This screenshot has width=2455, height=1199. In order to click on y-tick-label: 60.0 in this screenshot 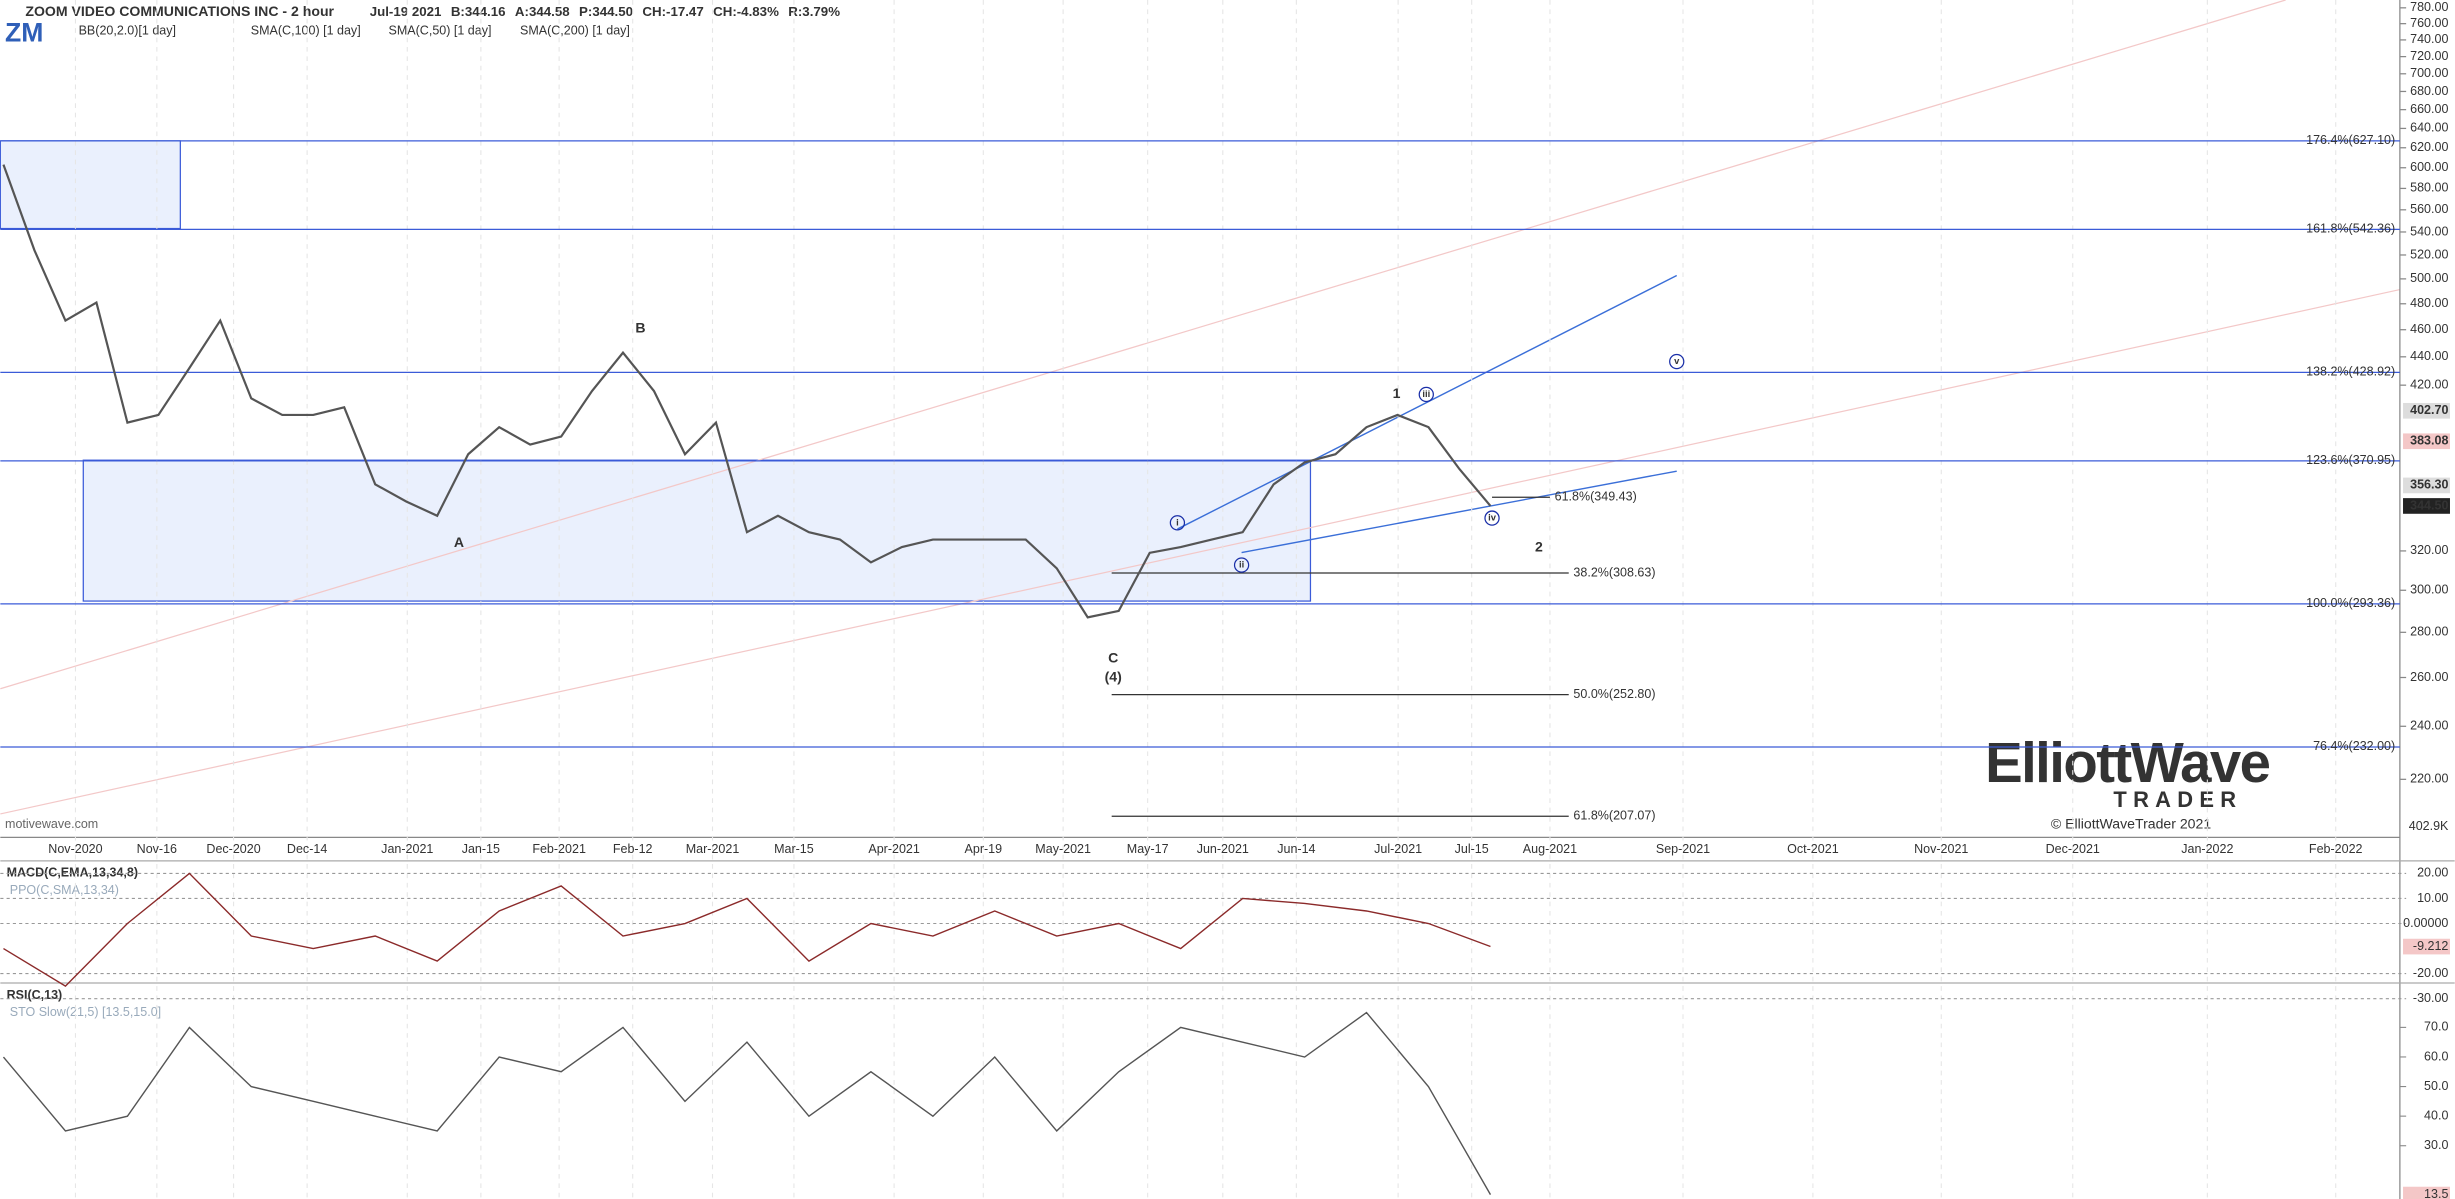, I will do `click(2436, 1056)`.